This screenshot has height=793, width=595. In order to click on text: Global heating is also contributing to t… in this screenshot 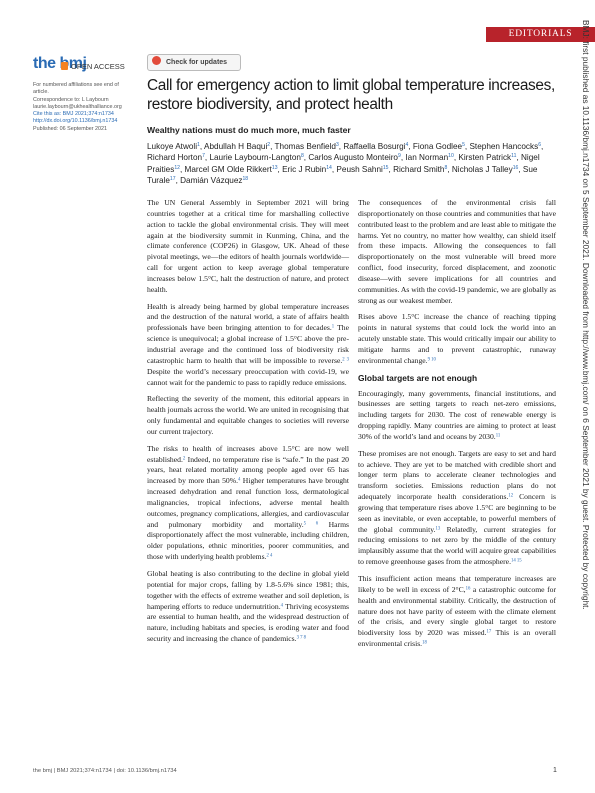, I will do `click(248, 590)`.